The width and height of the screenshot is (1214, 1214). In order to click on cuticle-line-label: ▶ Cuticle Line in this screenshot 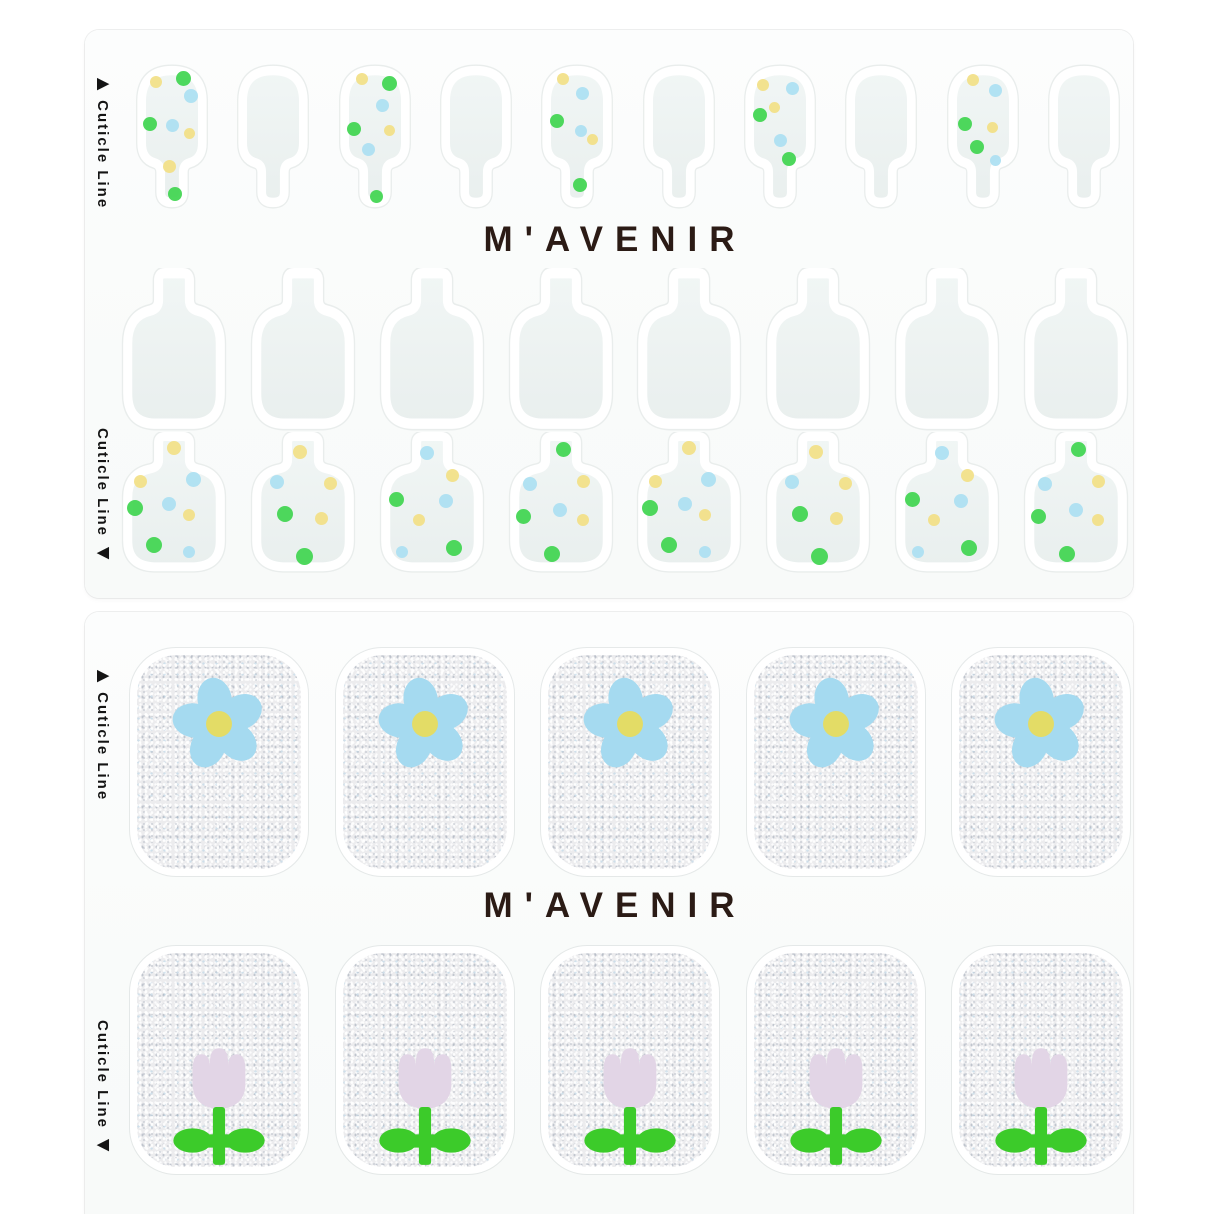, I will do `click(102, 734)`.